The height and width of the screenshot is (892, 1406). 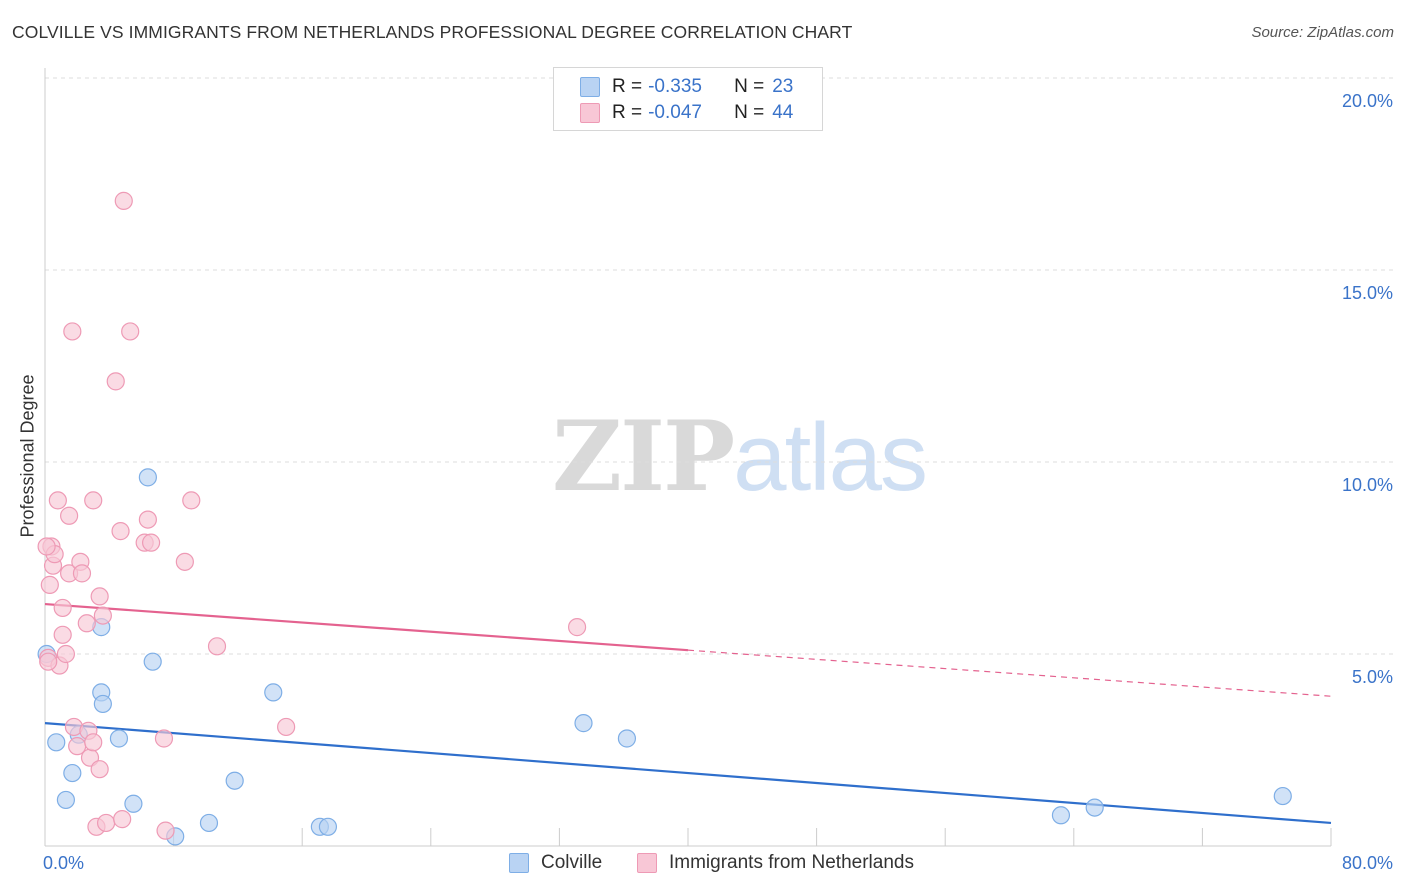 What do you see at coordinates (783, 86) in the screenshot?
I see `n-value: 23` at bounding box center [783, 86].